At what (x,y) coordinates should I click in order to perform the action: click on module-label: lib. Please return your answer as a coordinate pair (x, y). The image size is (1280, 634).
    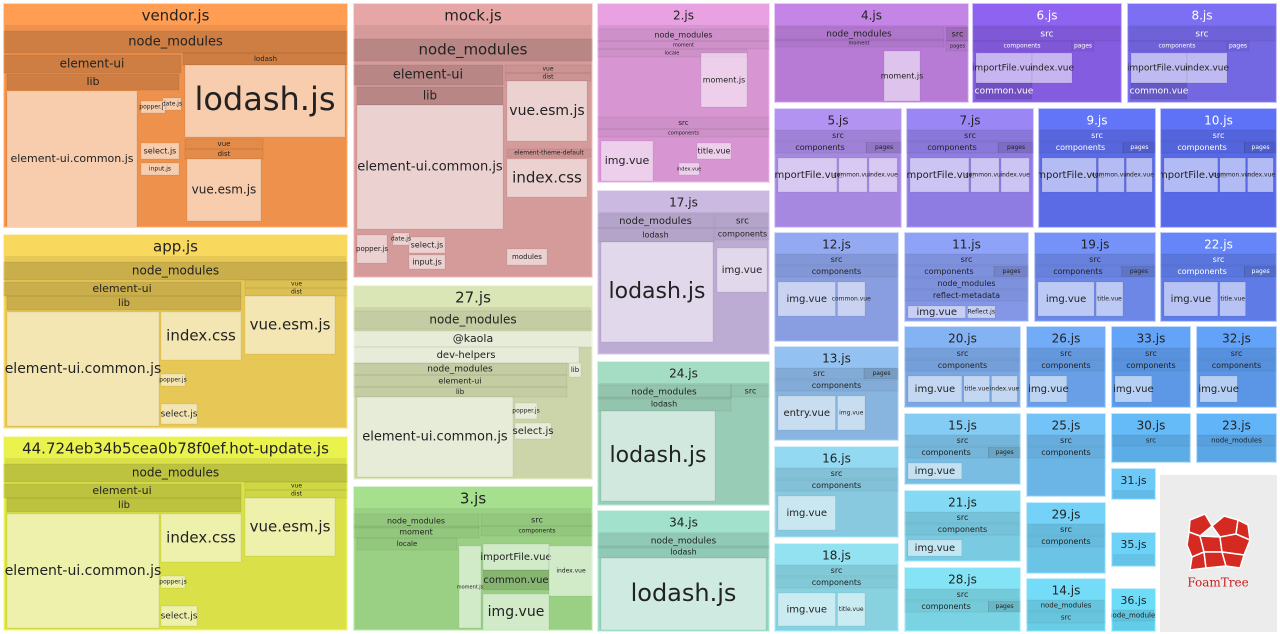
    Looking at the image, I should click on (124, 303).